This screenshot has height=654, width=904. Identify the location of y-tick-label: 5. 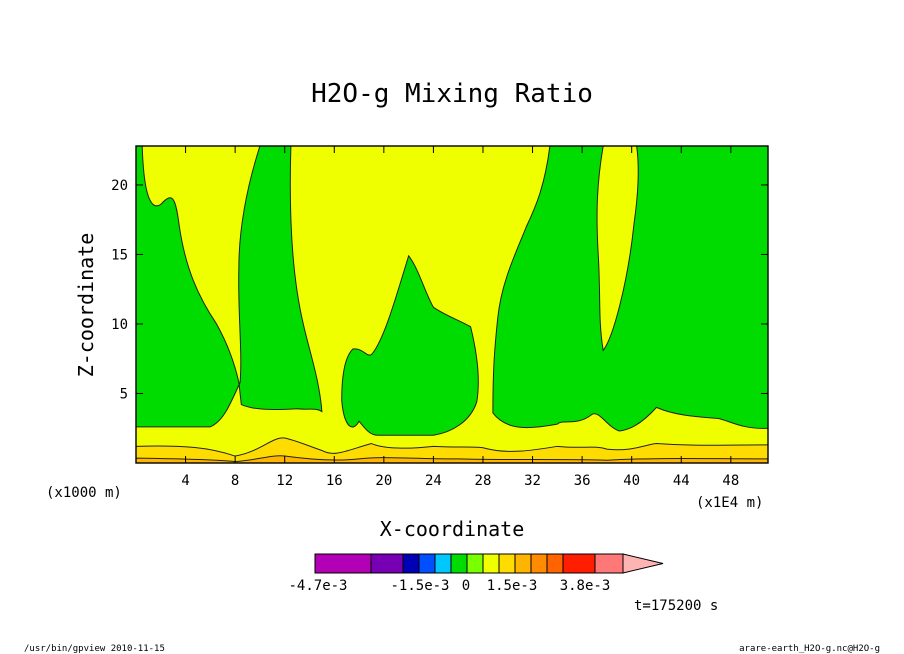
(124, 394).